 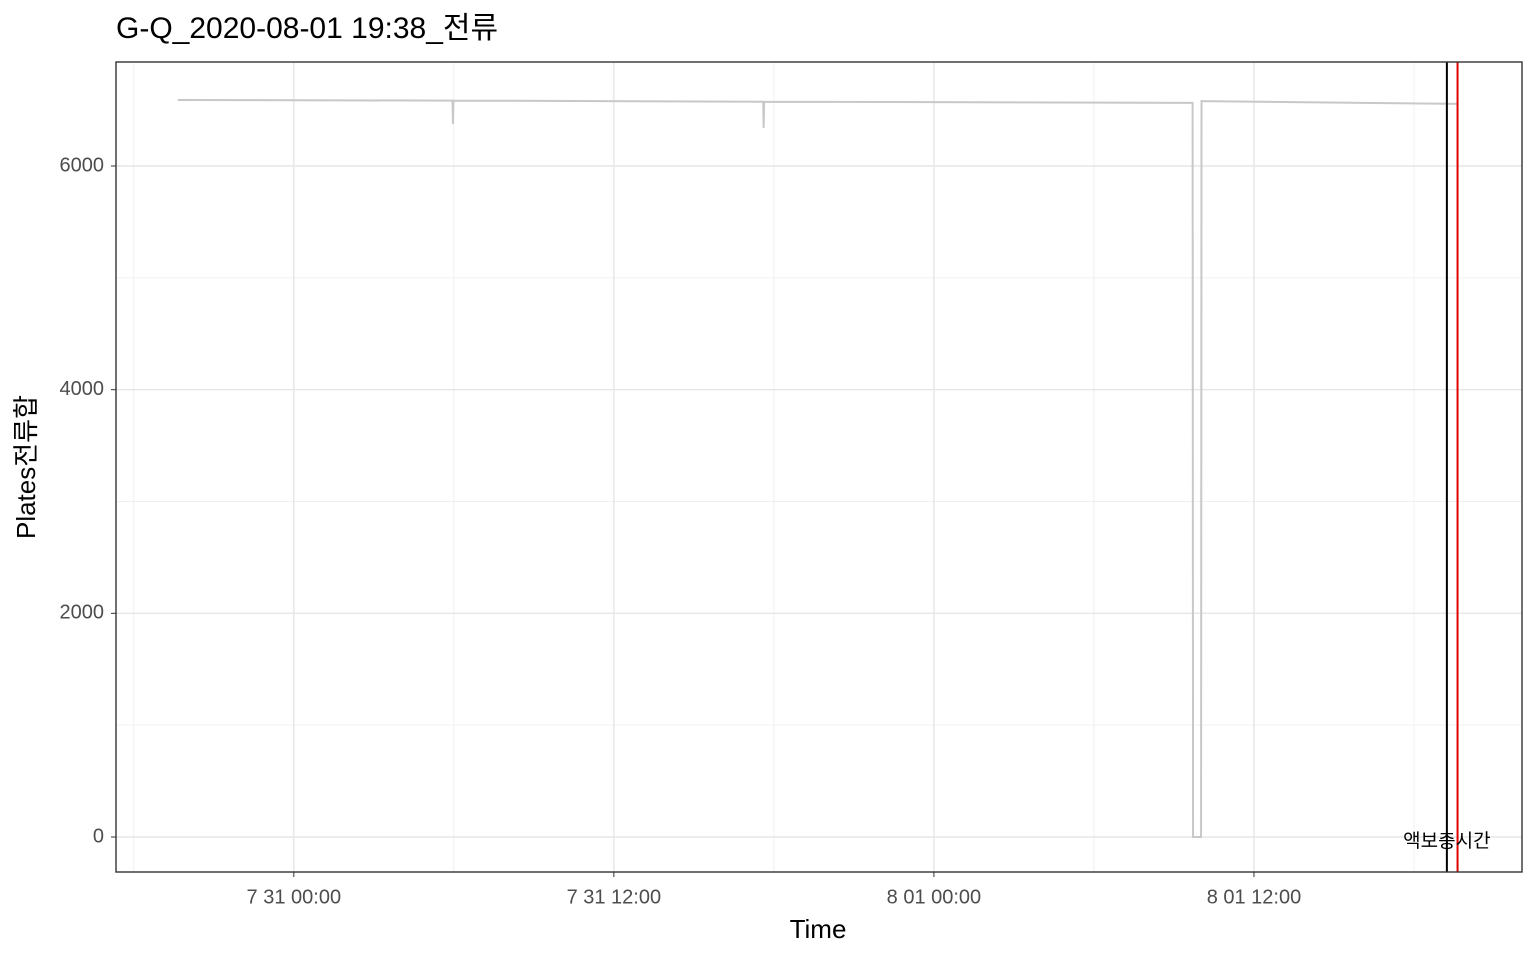 I want to click on x-tick-label: 7 31 12:00, so click(x=614, y=897).